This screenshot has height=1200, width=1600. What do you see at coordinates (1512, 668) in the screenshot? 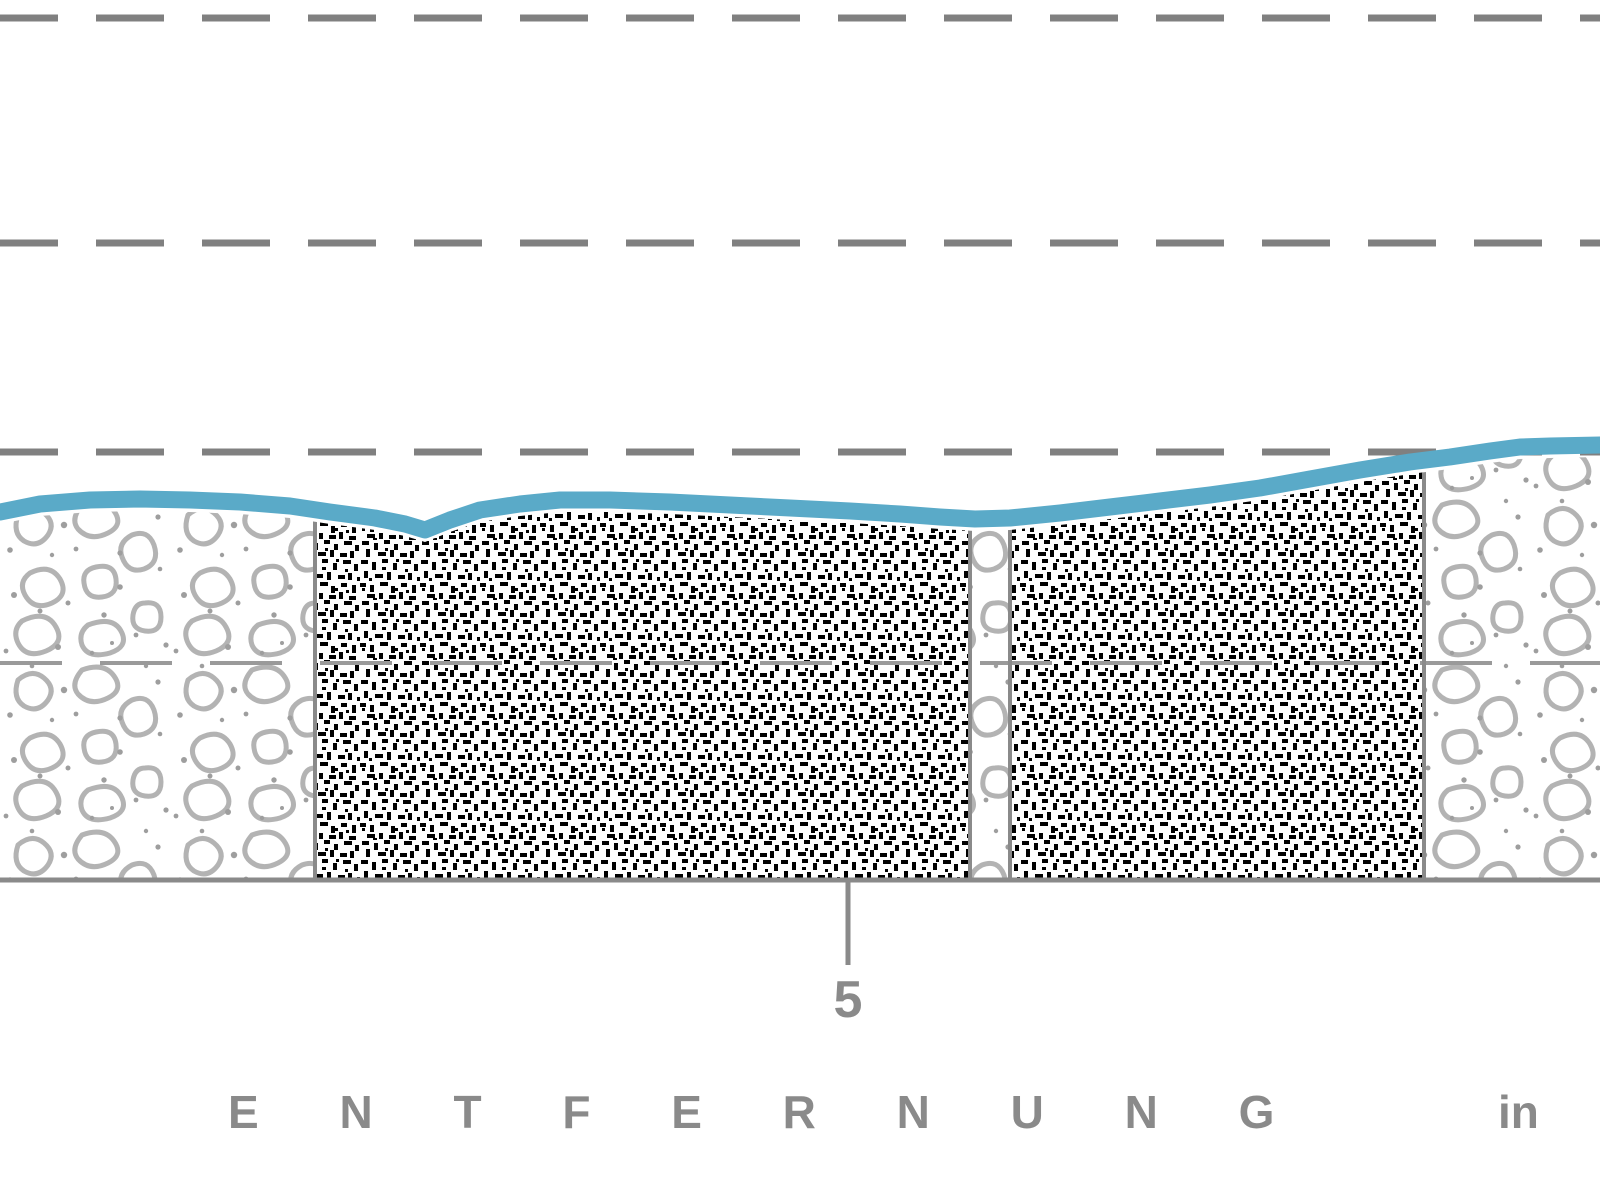
I see `unit-conglomerate-right` at bounding box center [1512, 668].